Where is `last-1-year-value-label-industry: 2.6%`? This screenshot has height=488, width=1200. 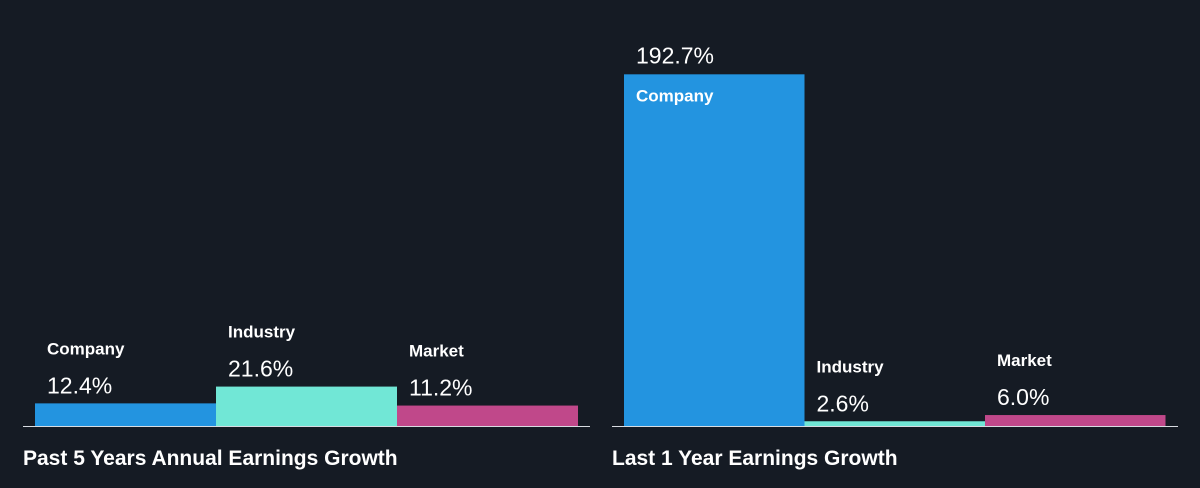
last-1-year-value-label-industry: 2.6% is located at coordinates (843, 403).